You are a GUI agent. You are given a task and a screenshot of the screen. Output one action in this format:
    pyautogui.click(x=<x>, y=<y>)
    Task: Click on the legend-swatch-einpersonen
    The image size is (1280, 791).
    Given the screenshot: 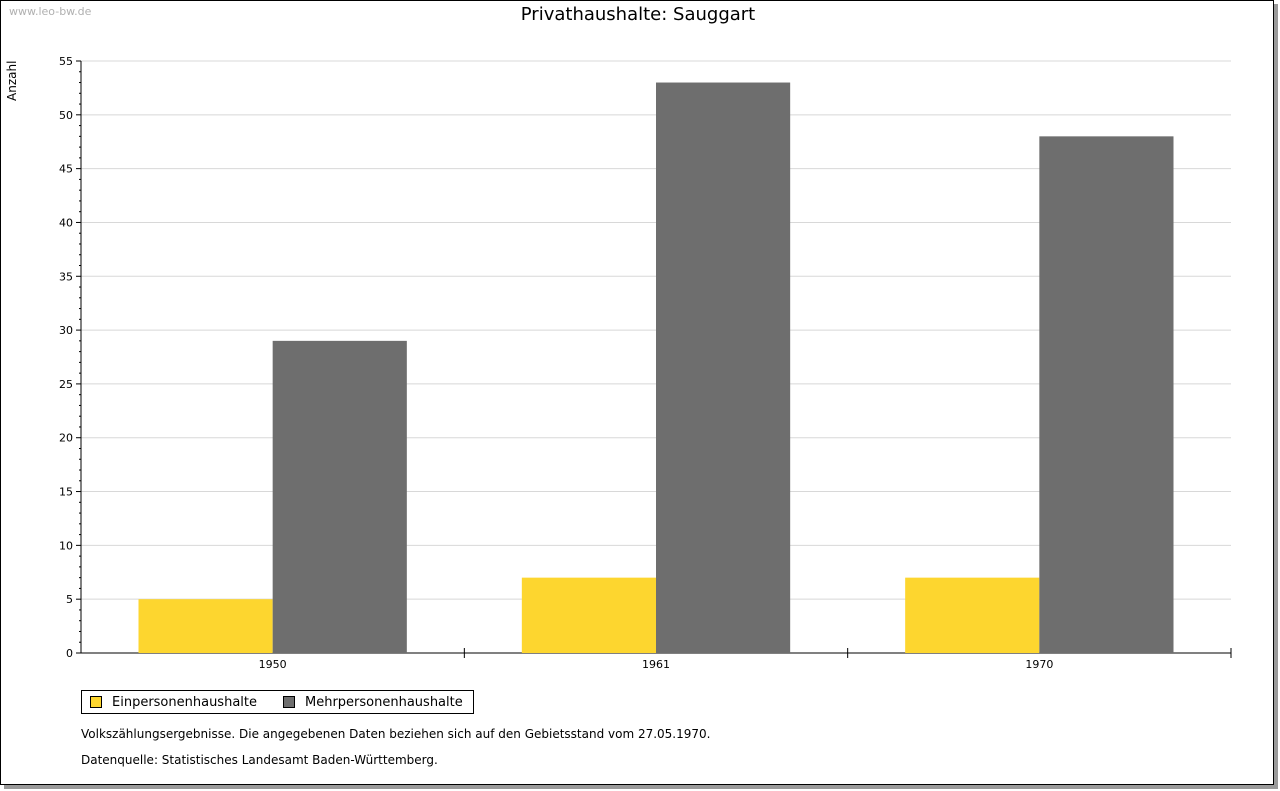 What is the action you would take?
    pyautogui.click(x=96, y=702)
    